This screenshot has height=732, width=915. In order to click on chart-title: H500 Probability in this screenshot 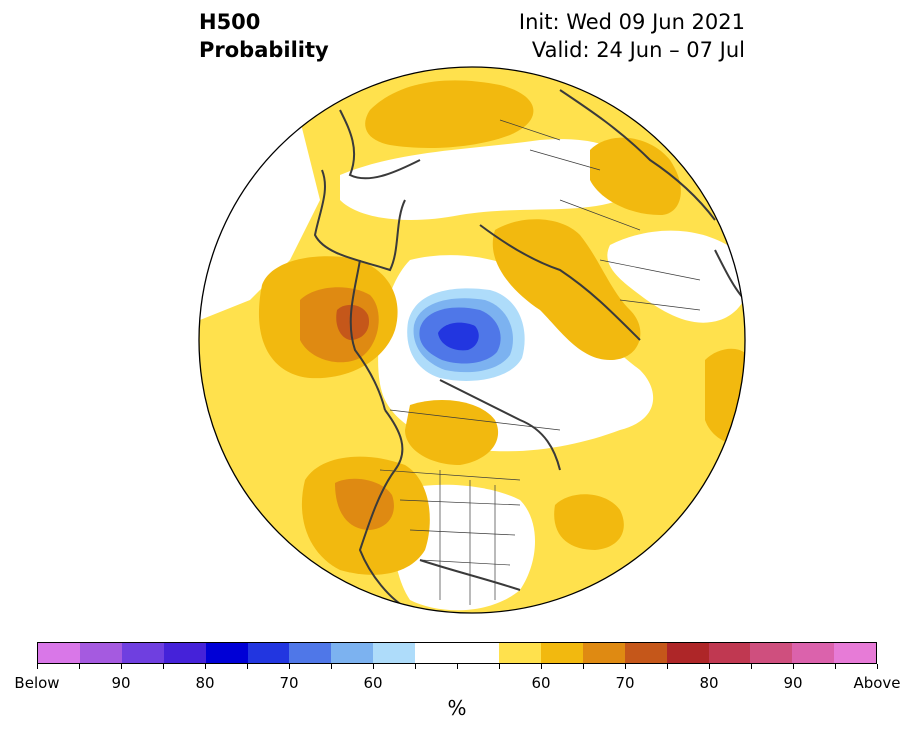, I will do `click(264, 36)`.